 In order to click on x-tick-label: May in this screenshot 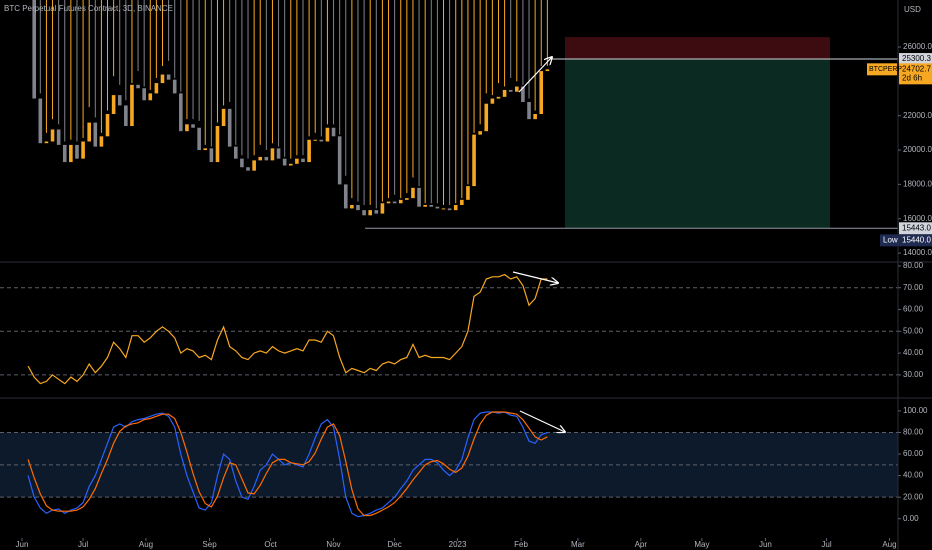, I will do `click(701, 544)`.